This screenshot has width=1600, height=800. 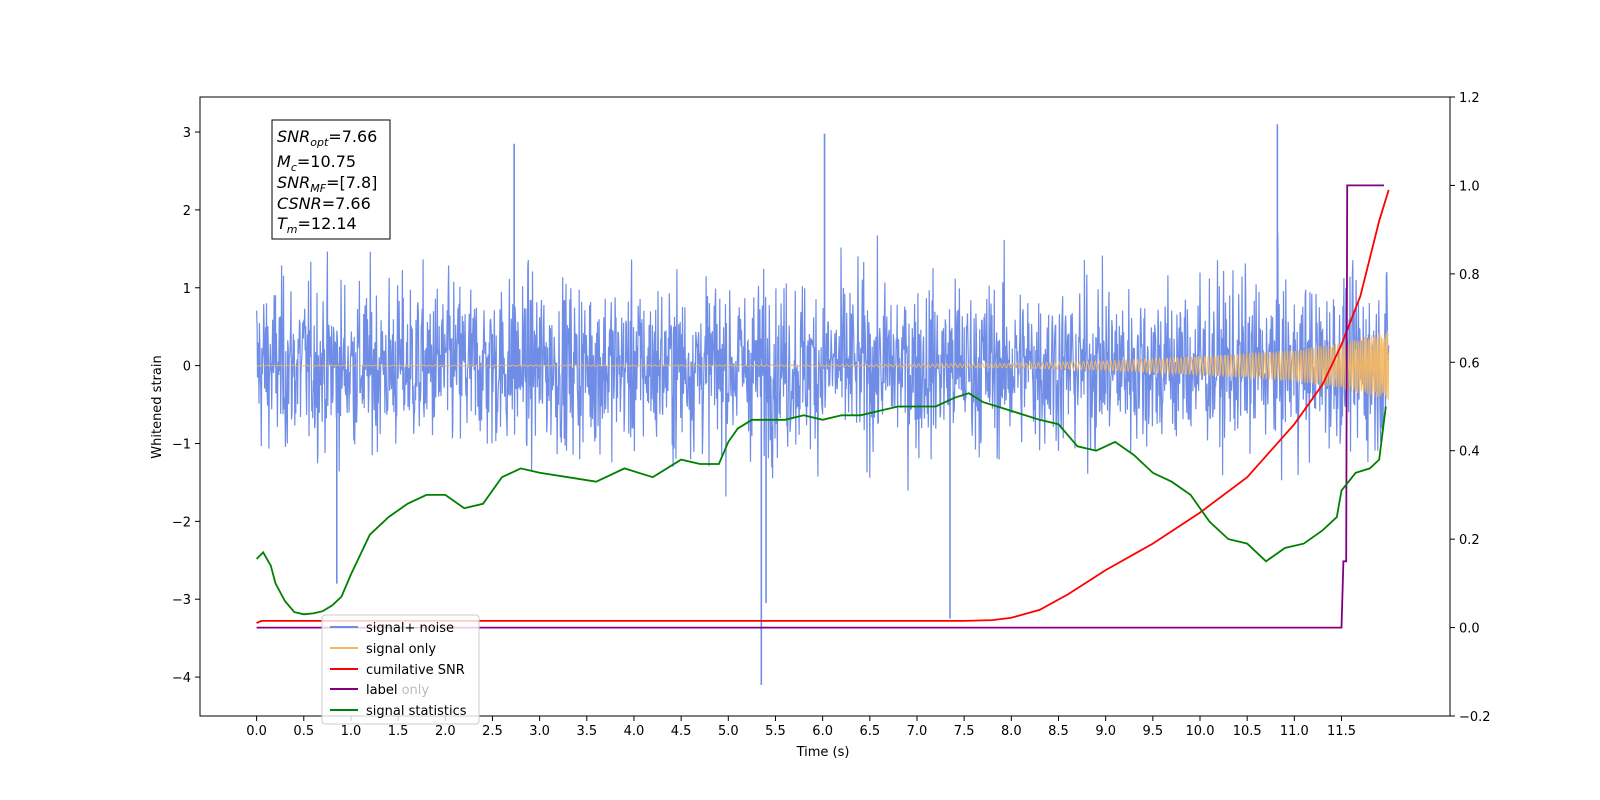 I want to click on y-axis-right: −0.2 0.0 0.2 0.4 0.6 0.8 1.0 1.2, so click(x=1470, y=408).